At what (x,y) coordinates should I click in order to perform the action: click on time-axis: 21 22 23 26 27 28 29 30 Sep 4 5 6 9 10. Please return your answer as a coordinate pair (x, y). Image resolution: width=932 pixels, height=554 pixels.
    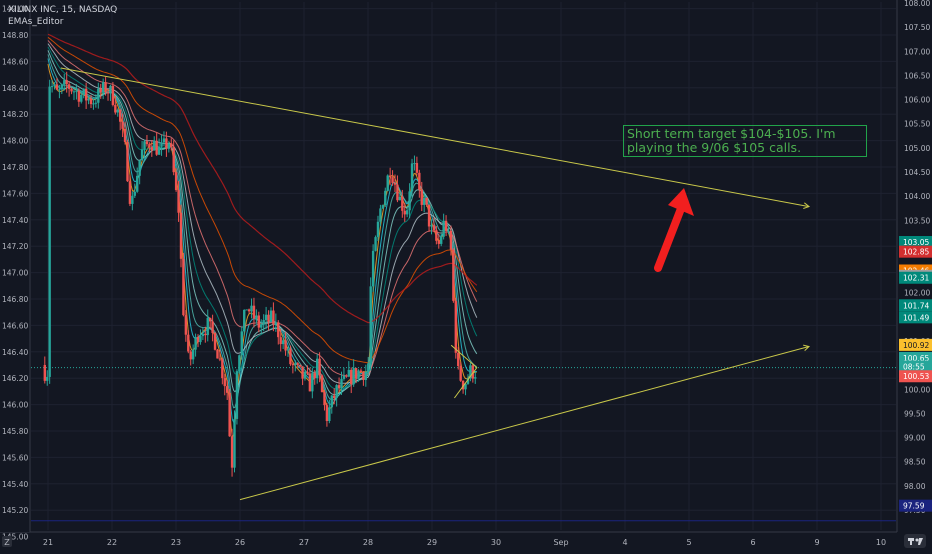
    Looking at the image, I should click on (464, 542).